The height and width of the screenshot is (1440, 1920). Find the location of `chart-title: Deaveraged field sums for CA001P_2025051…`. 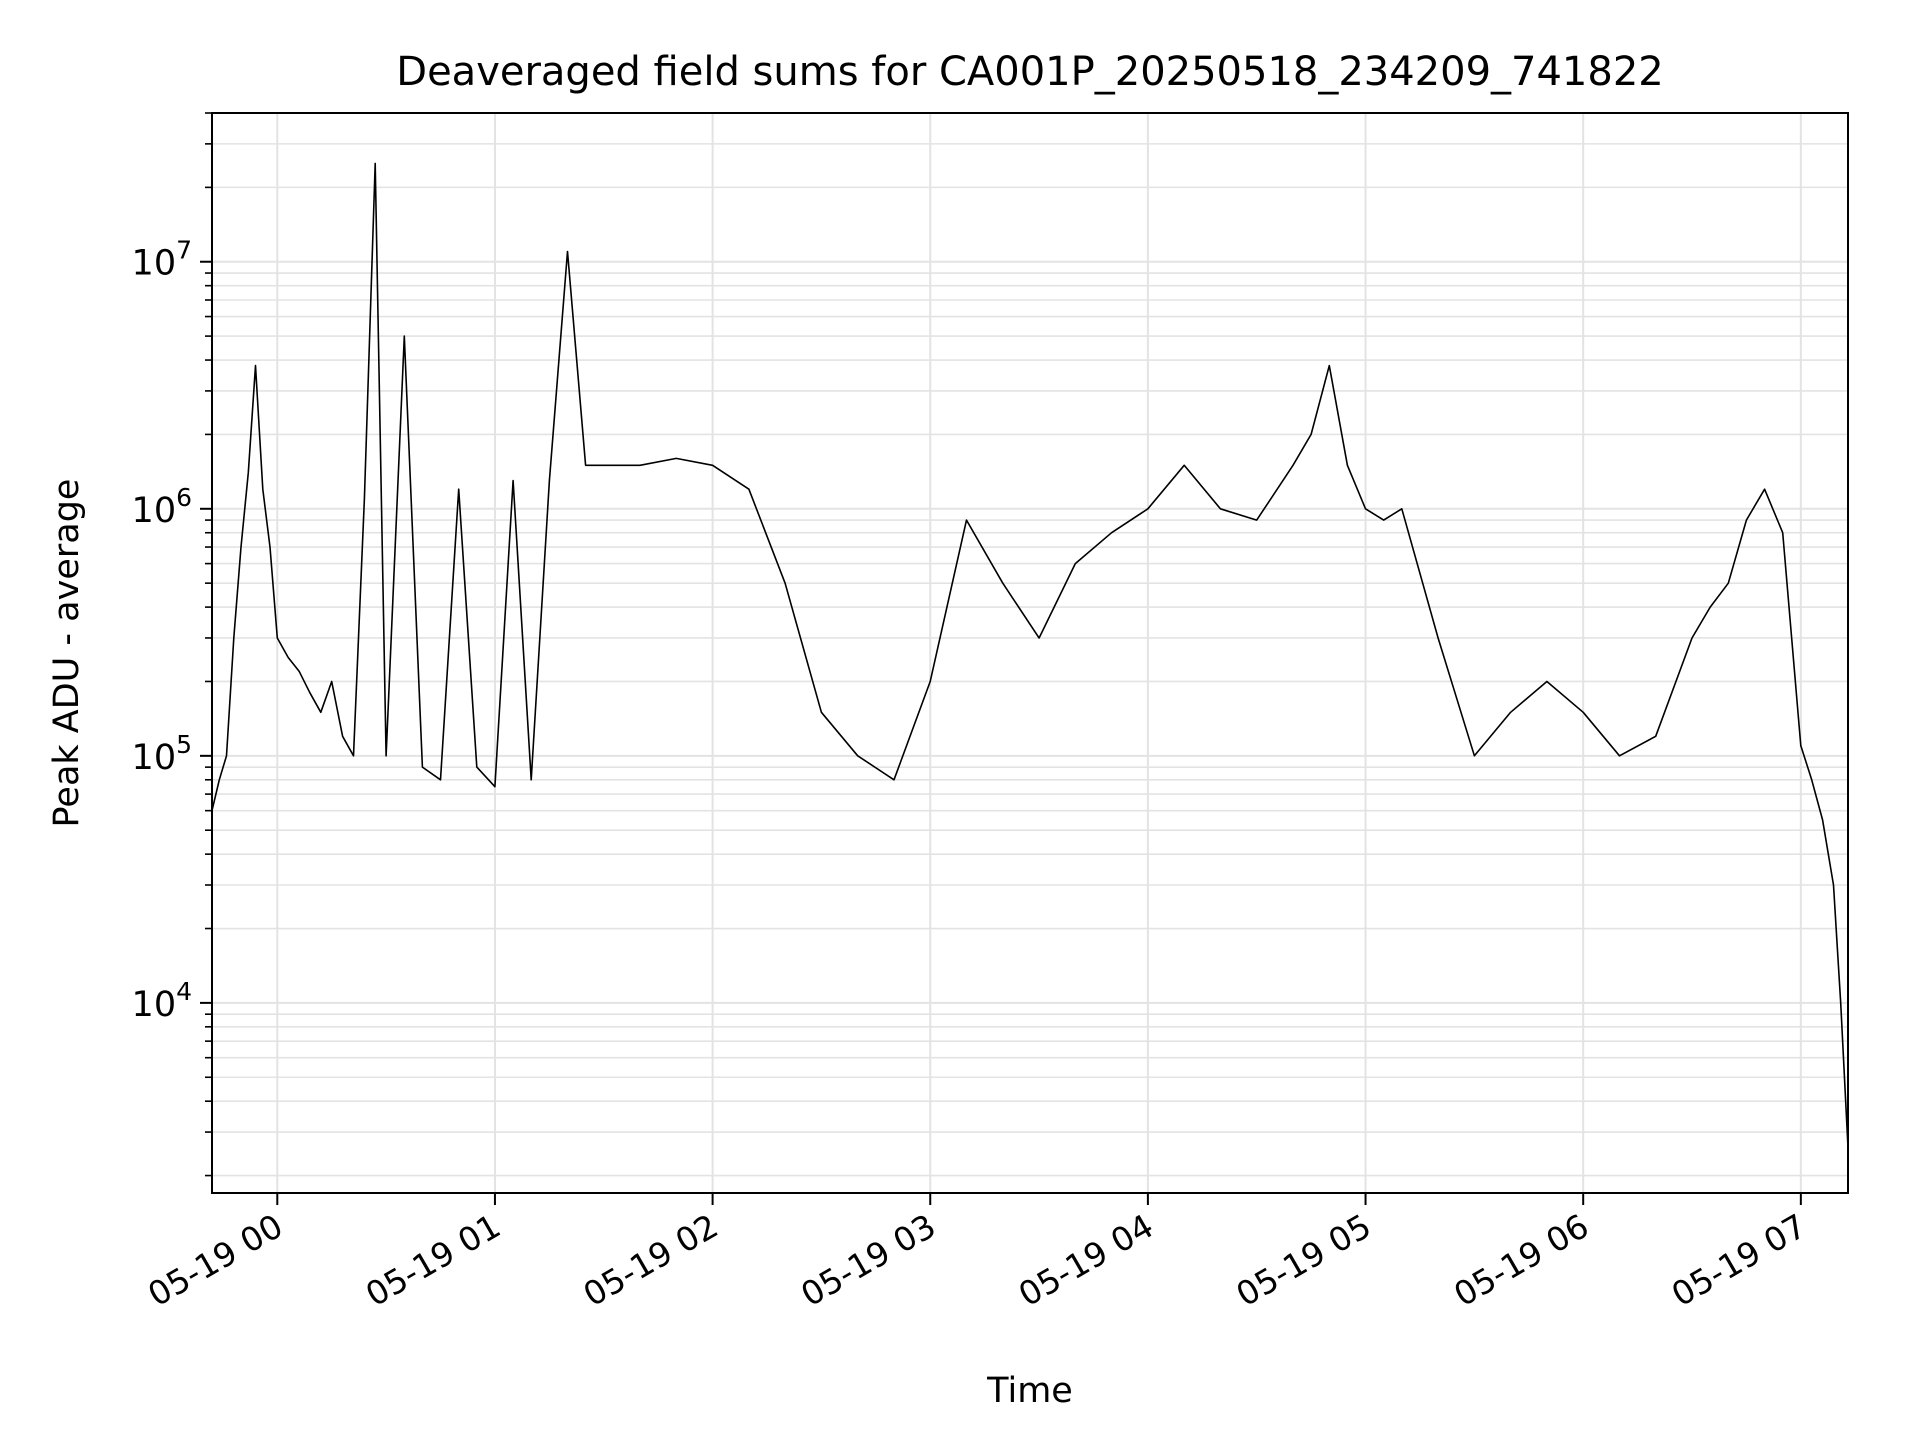

chart-title: Deaveraged field sums for CA001P_2025051… is located at coordinates (1029, 72).